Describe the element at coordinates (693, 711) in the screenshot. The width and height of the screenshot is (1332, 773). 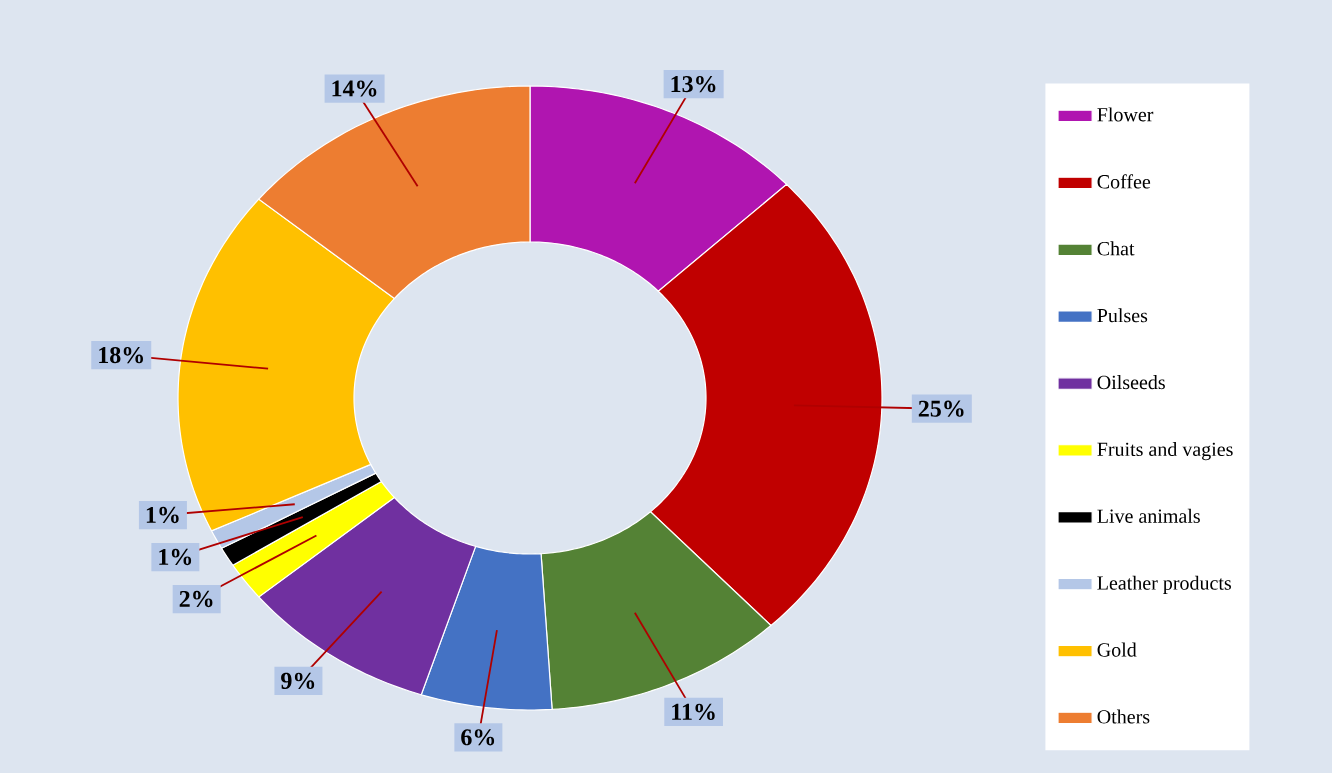
I see `data-label: 11%` at that location.